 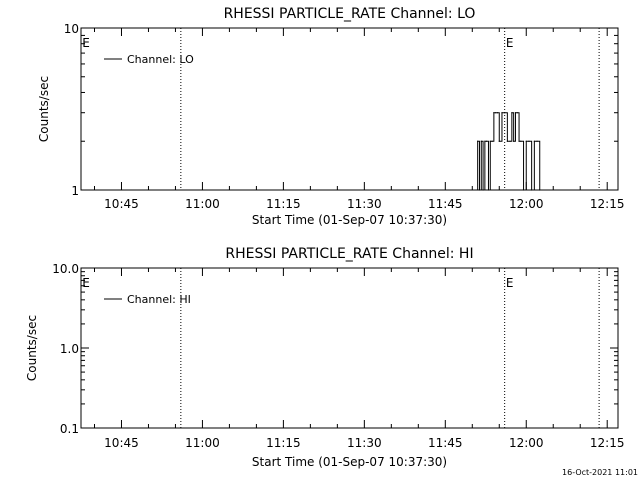 What do you see at coordinates (349, 254) in the screenshot?
I see `chart-title: RHESSI PARTICLE_RATE Channel: HI` at bounding box center [349, 254].